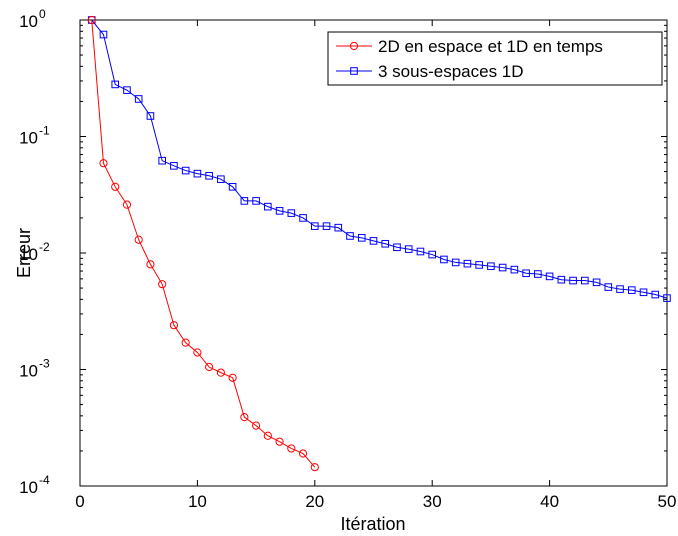  Describe the element at coordinates (490, 46) in the screenshot. I see `legend-label: 2D en espace et 1D en temps` at that location.